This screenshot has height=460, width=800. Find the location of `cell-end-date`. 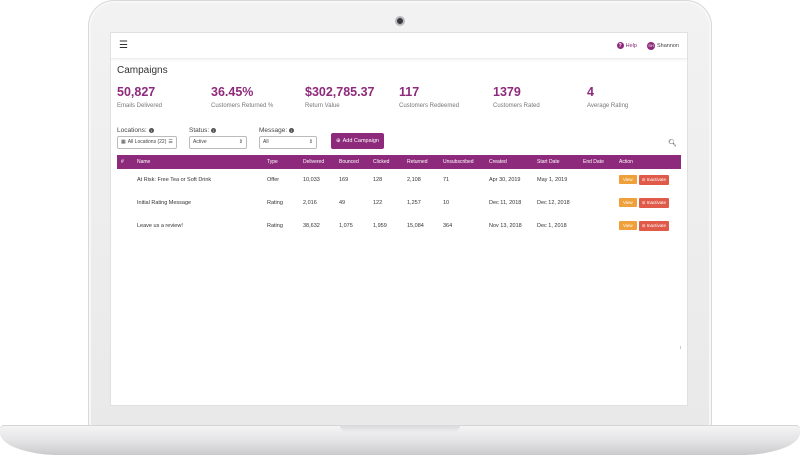

cell-end-date is located at coordinates (597, 203).